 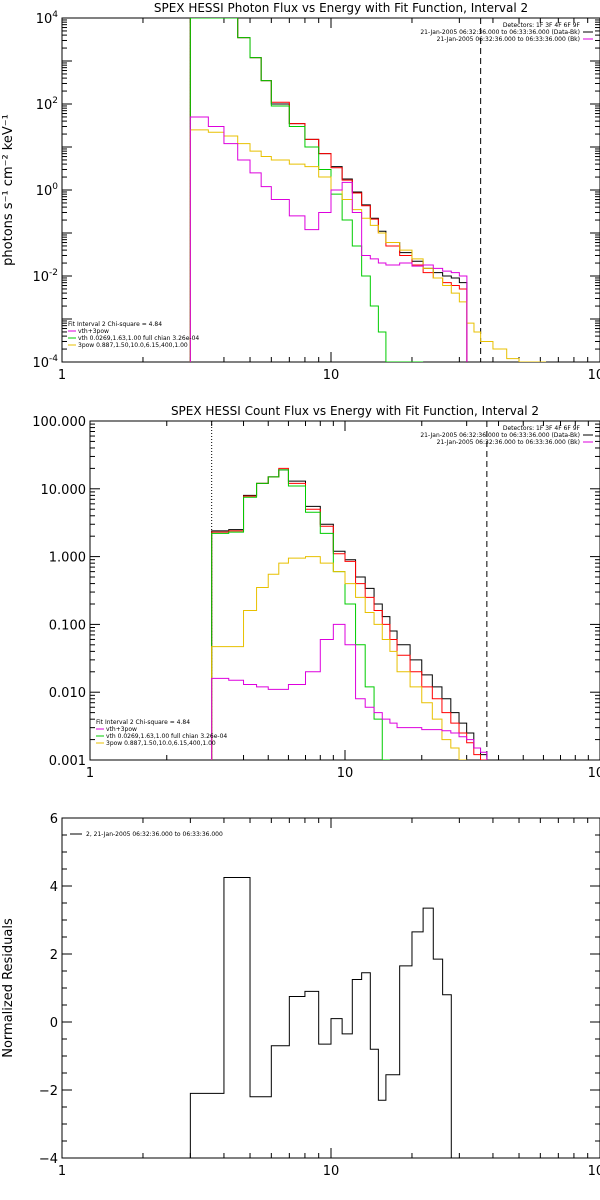 I want to click on y-tick-label: 10.000, so click(x=64, y=490).